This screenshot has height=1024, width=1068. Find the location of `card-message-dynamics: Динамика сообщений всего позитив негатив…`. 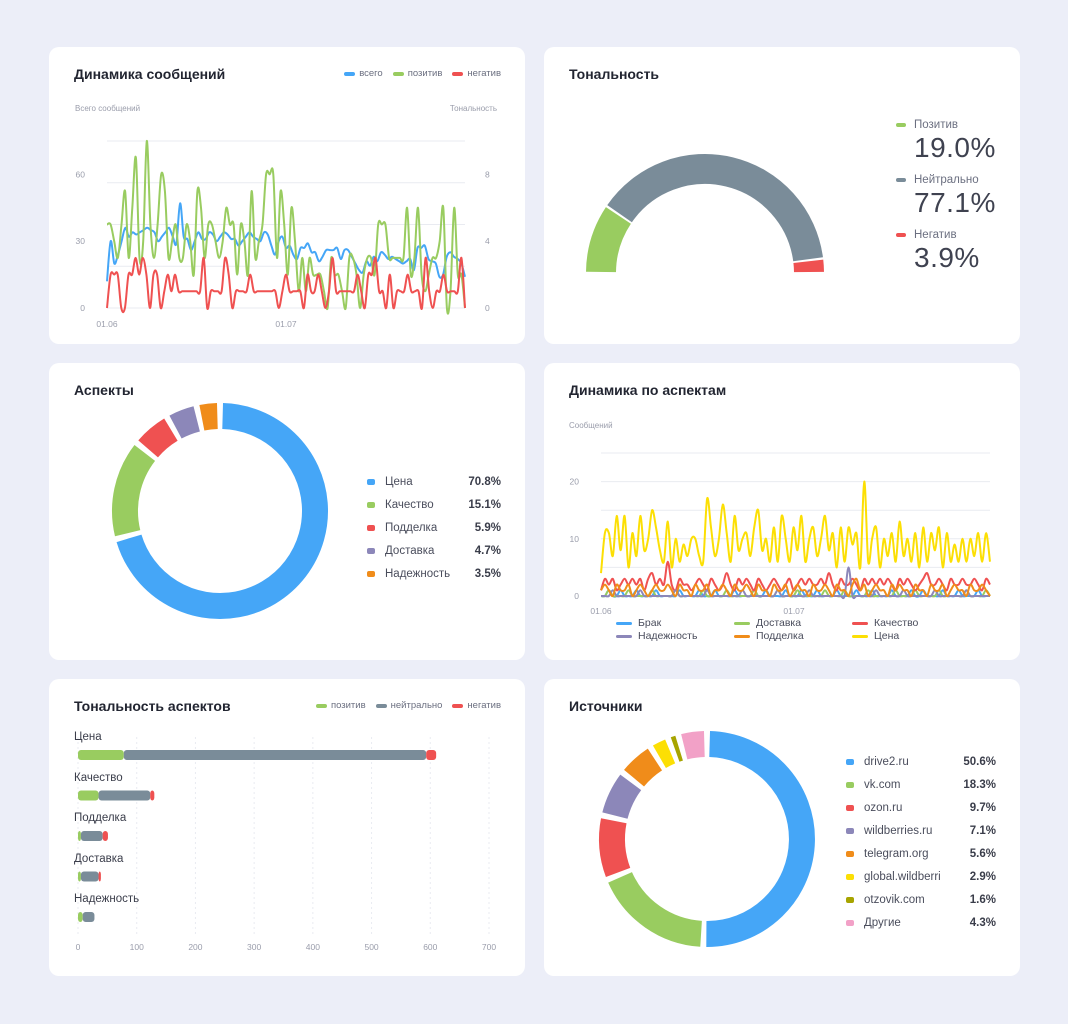

card-message-dynamics: Динамика сообщений всего позитив негатив… is located at coordinates (287, 195).